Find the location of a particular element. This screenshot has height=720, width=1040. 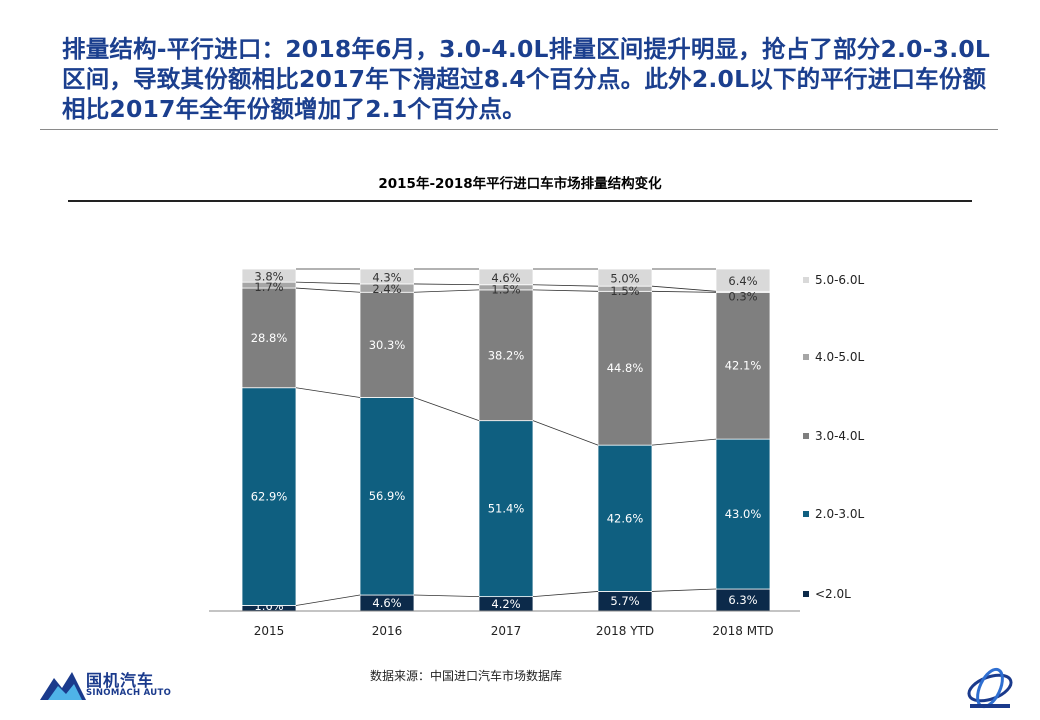

bar-5.0-6.0L-2016 is located at coordinates (387, 276).